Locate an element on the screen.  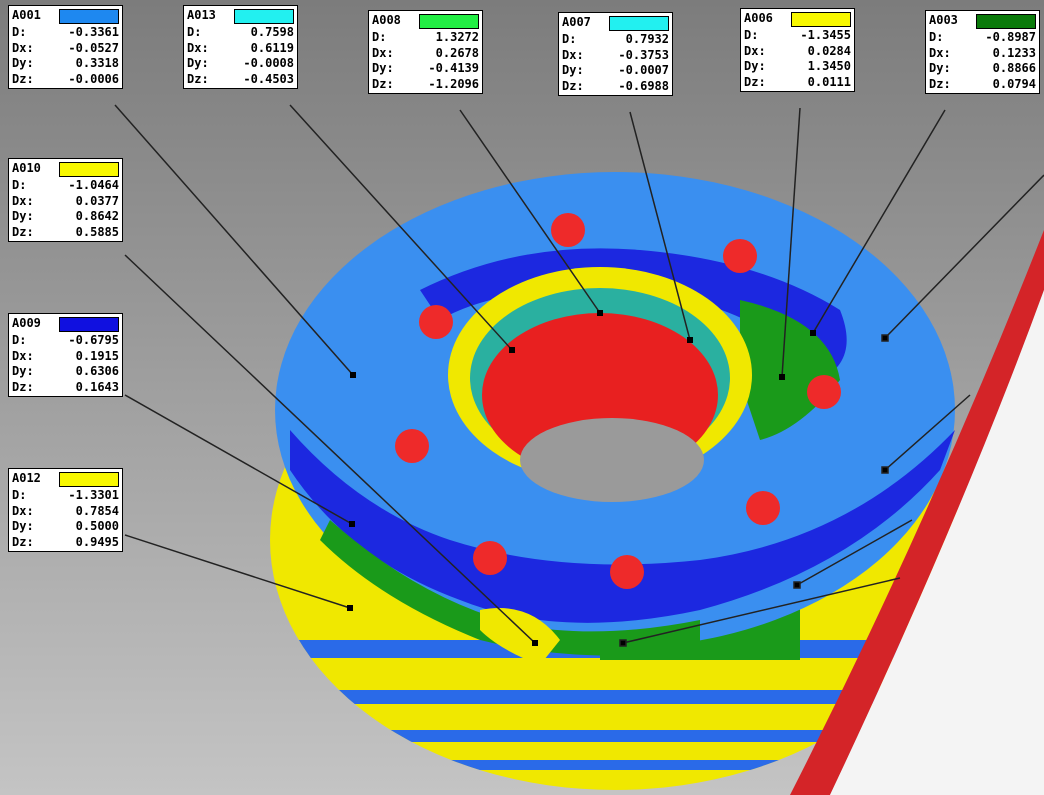
callout-row: D: -1.3301 is located at coordinates (65, 496).